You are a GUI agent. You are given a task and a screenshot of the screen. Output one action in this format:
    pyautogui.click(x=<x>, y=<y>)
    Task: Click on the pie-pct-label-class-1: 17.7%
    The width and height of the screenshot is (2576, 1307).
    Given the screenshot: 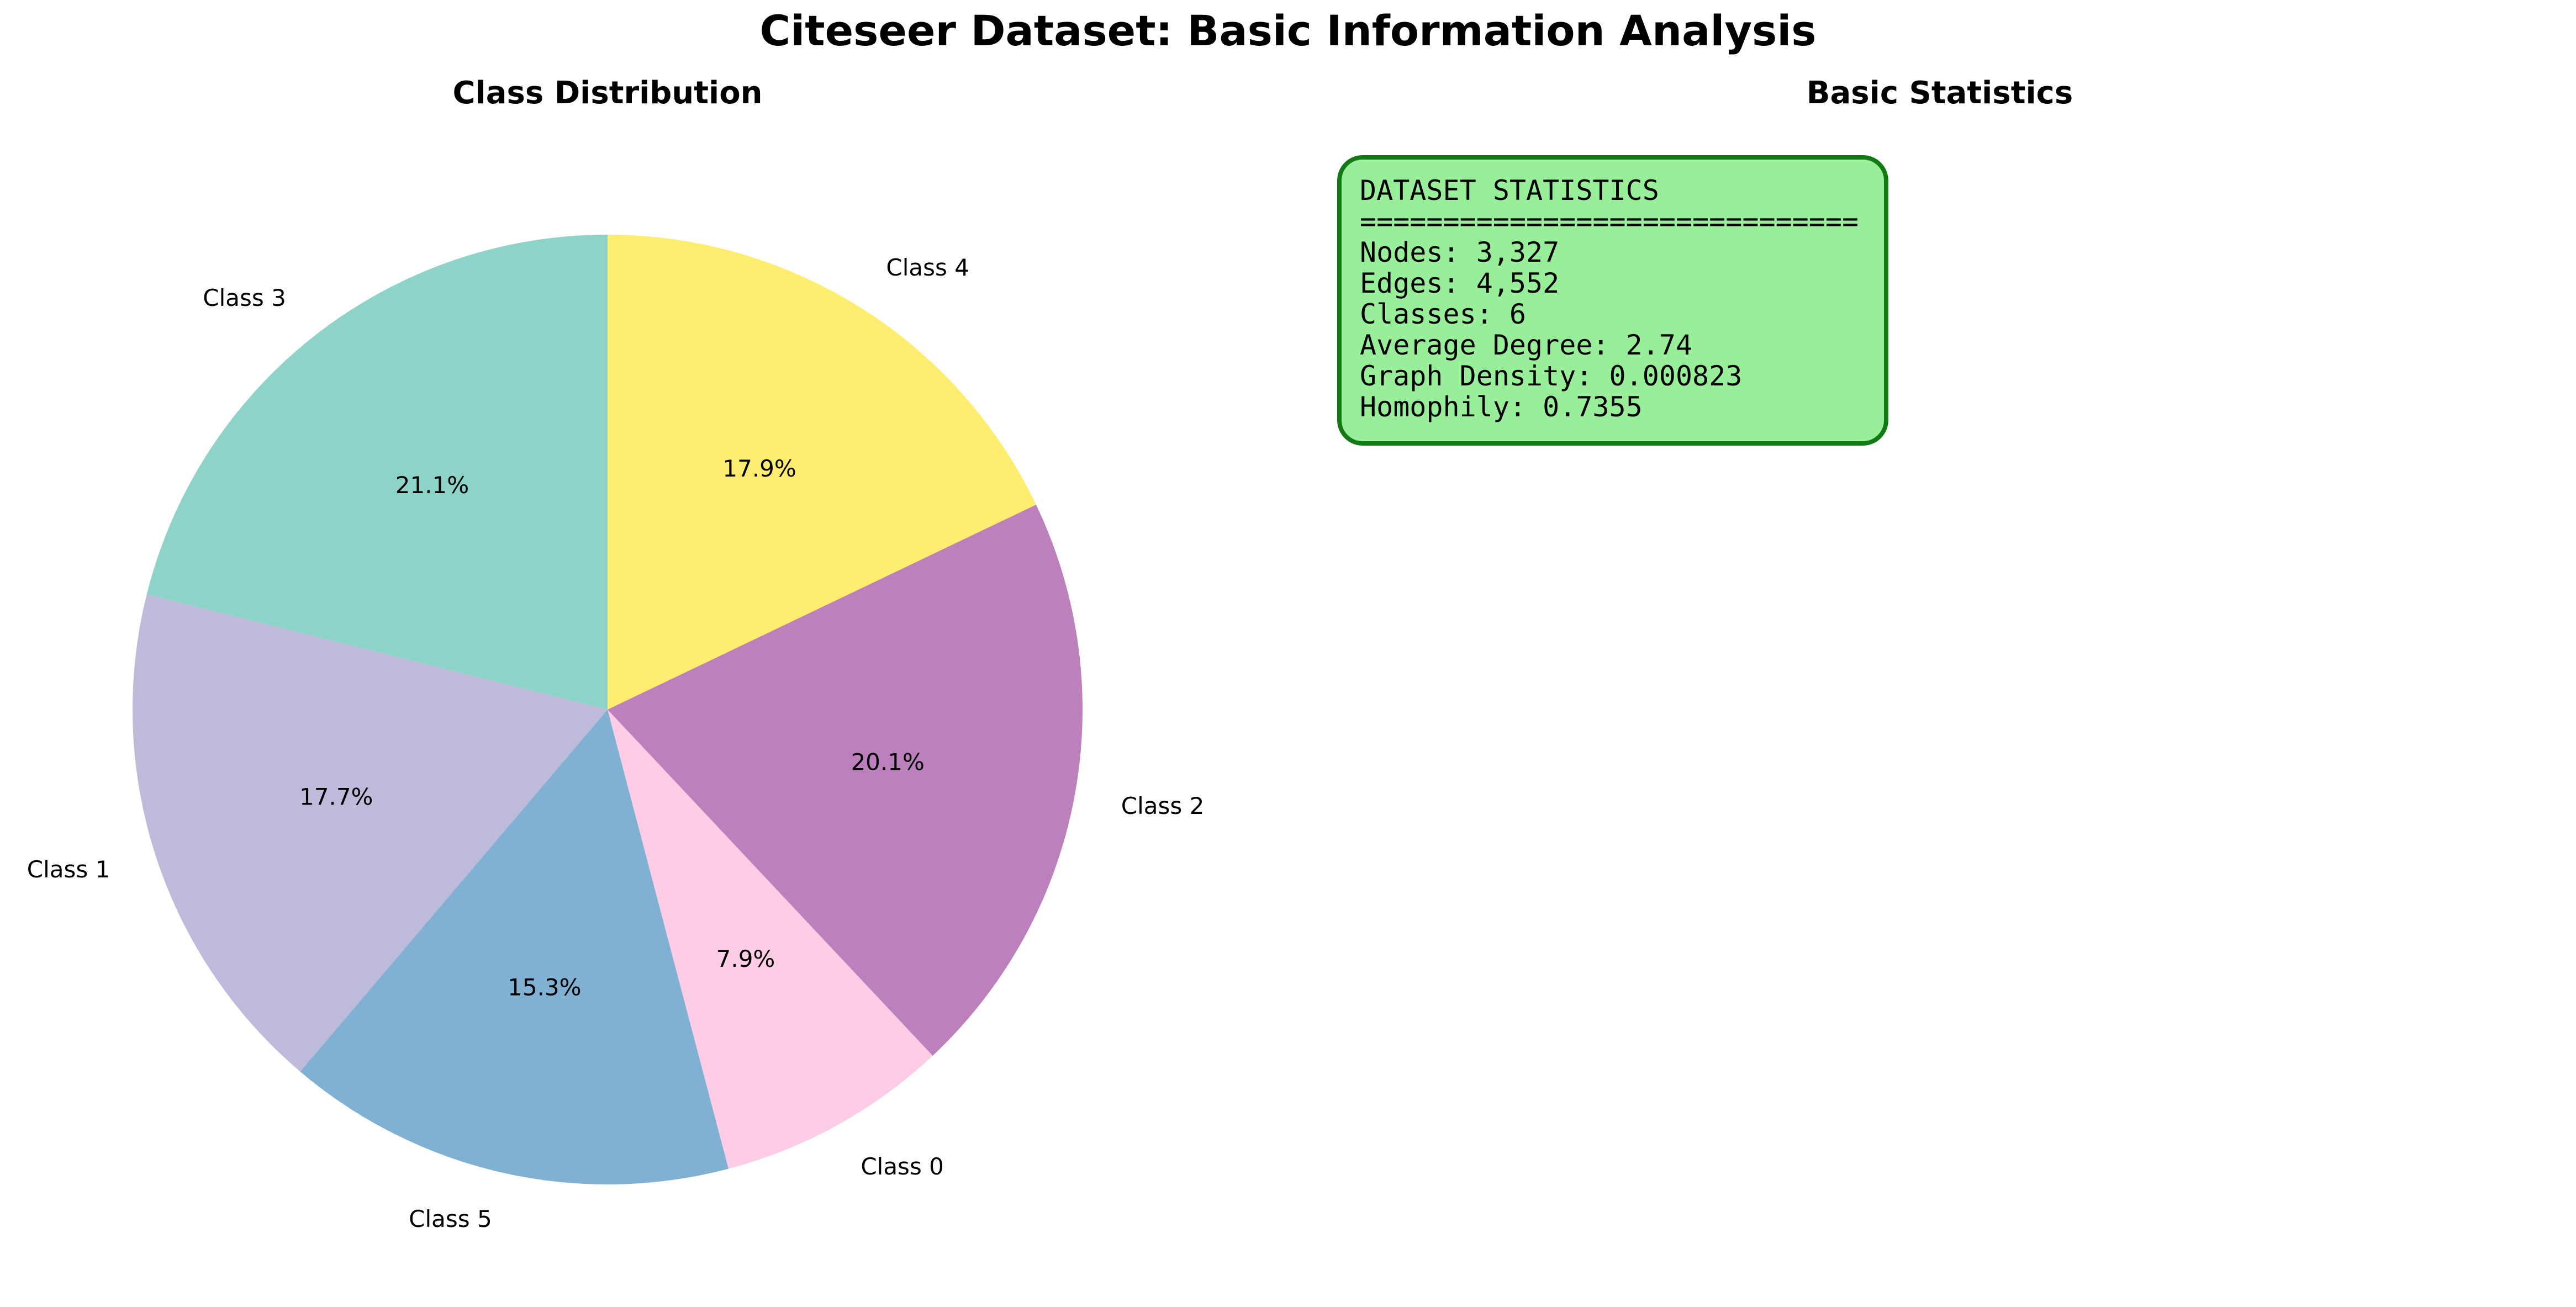 What is the action you would take?
    pyautogui.click(x=336, y=796)
    